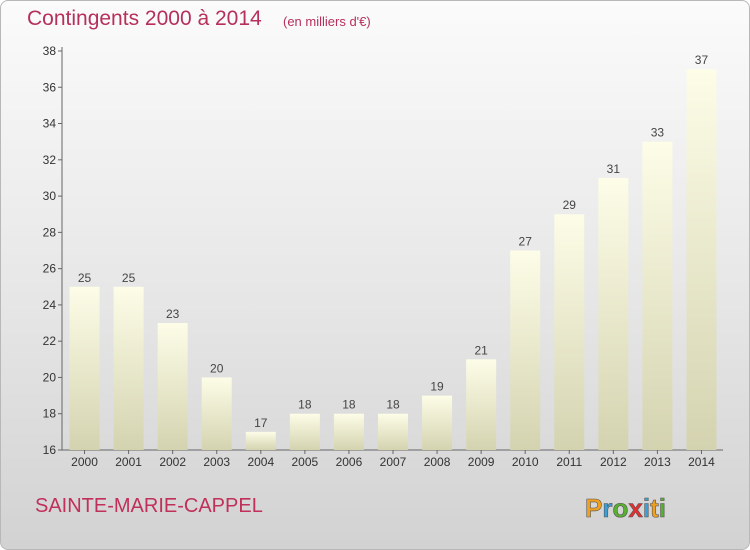 The width and height of the screenshot is (750, 550). Describe the element at coordinates (50, 377) in the screenshot. I see `y-tick-label: 20` at that location.